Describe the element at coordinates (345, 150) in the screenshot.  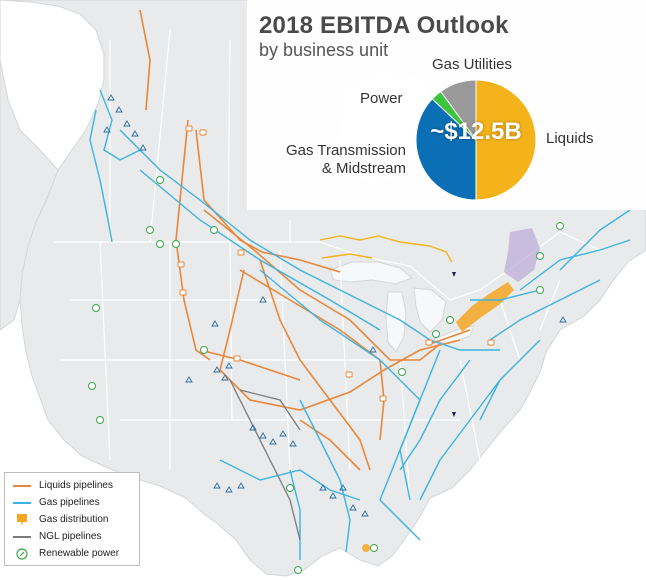
I see `slice-label-line: Gas Transmission` at that location.